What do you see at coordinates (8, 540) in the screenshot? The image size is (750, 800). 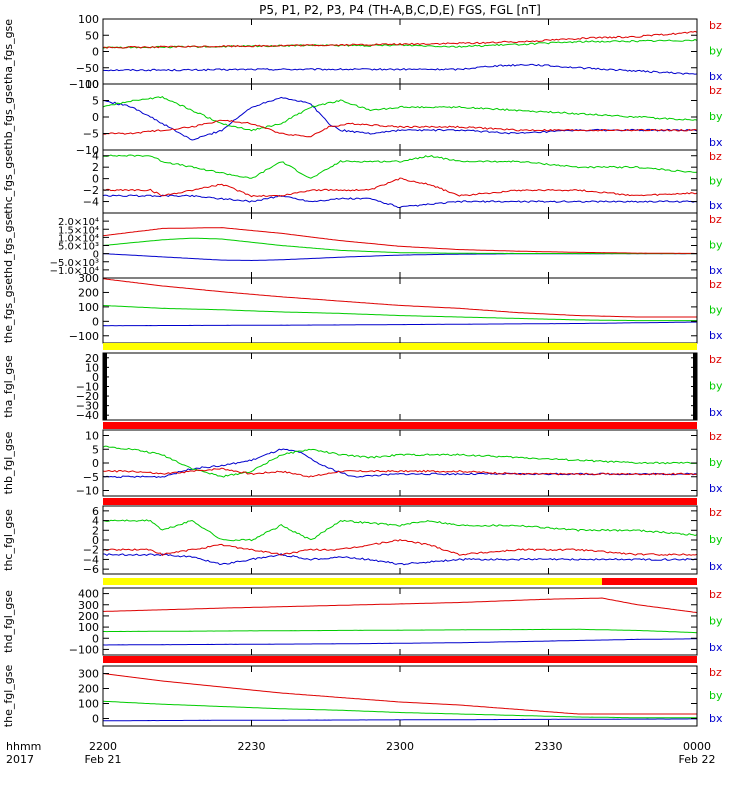 I see `y-axis-label: thc_fgl_gse` at bounding box center [8, 540].